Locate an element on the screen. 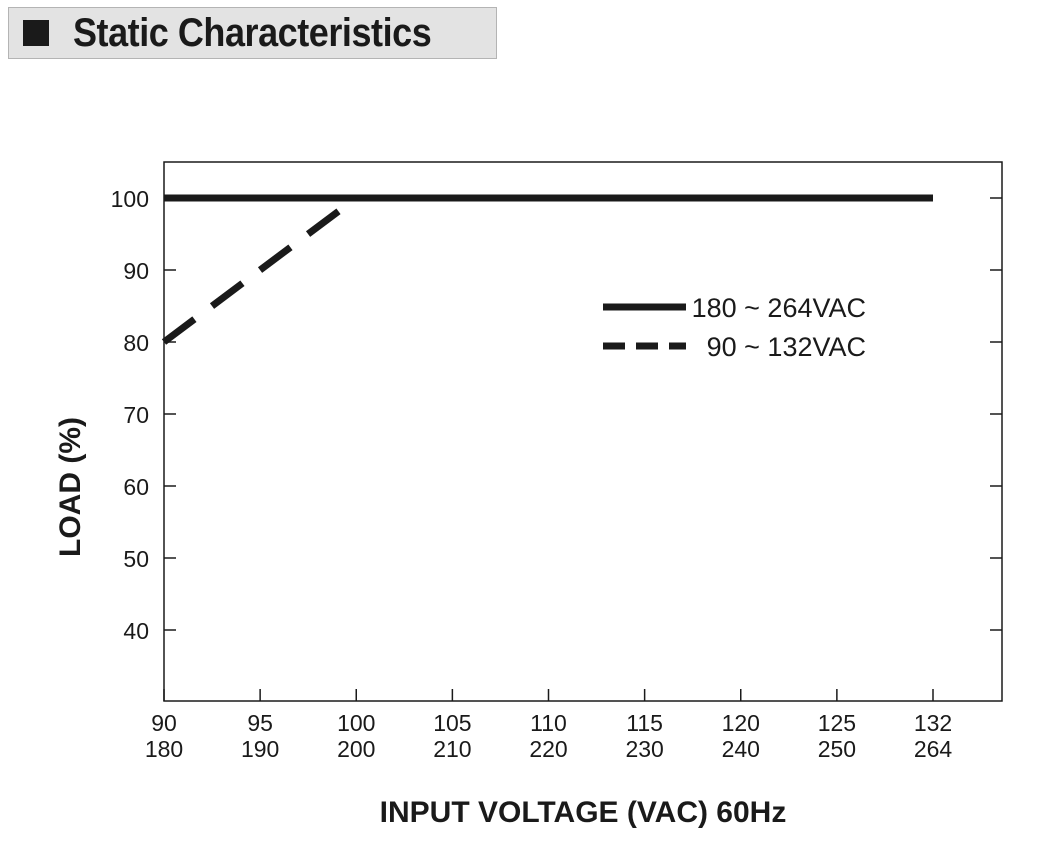 The image size is (1047, 852). y-tick-label: 80 is located at coordinates (136, 343).